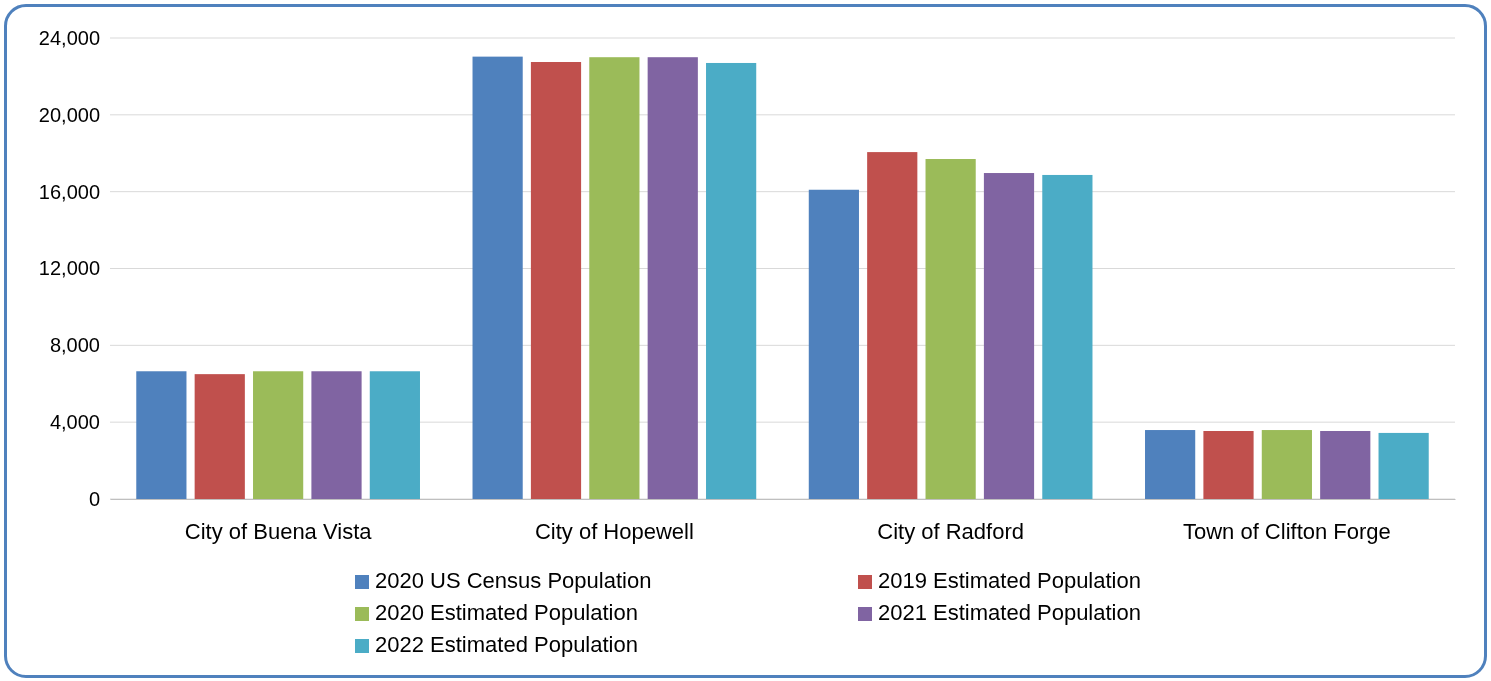 This screenshot has height=681, width=1491. I want to click on legend-label: 2022 Estimated Population, so click(506, 644).